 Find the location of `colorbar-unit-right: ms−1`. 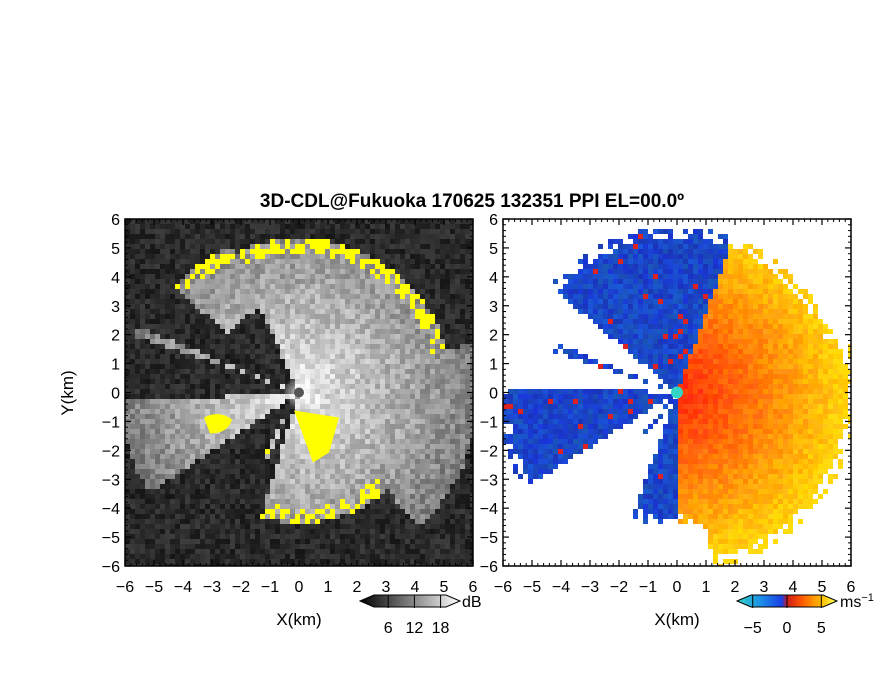

colorbar-unit-right: ms−1 is located at coordinates (857, 601).